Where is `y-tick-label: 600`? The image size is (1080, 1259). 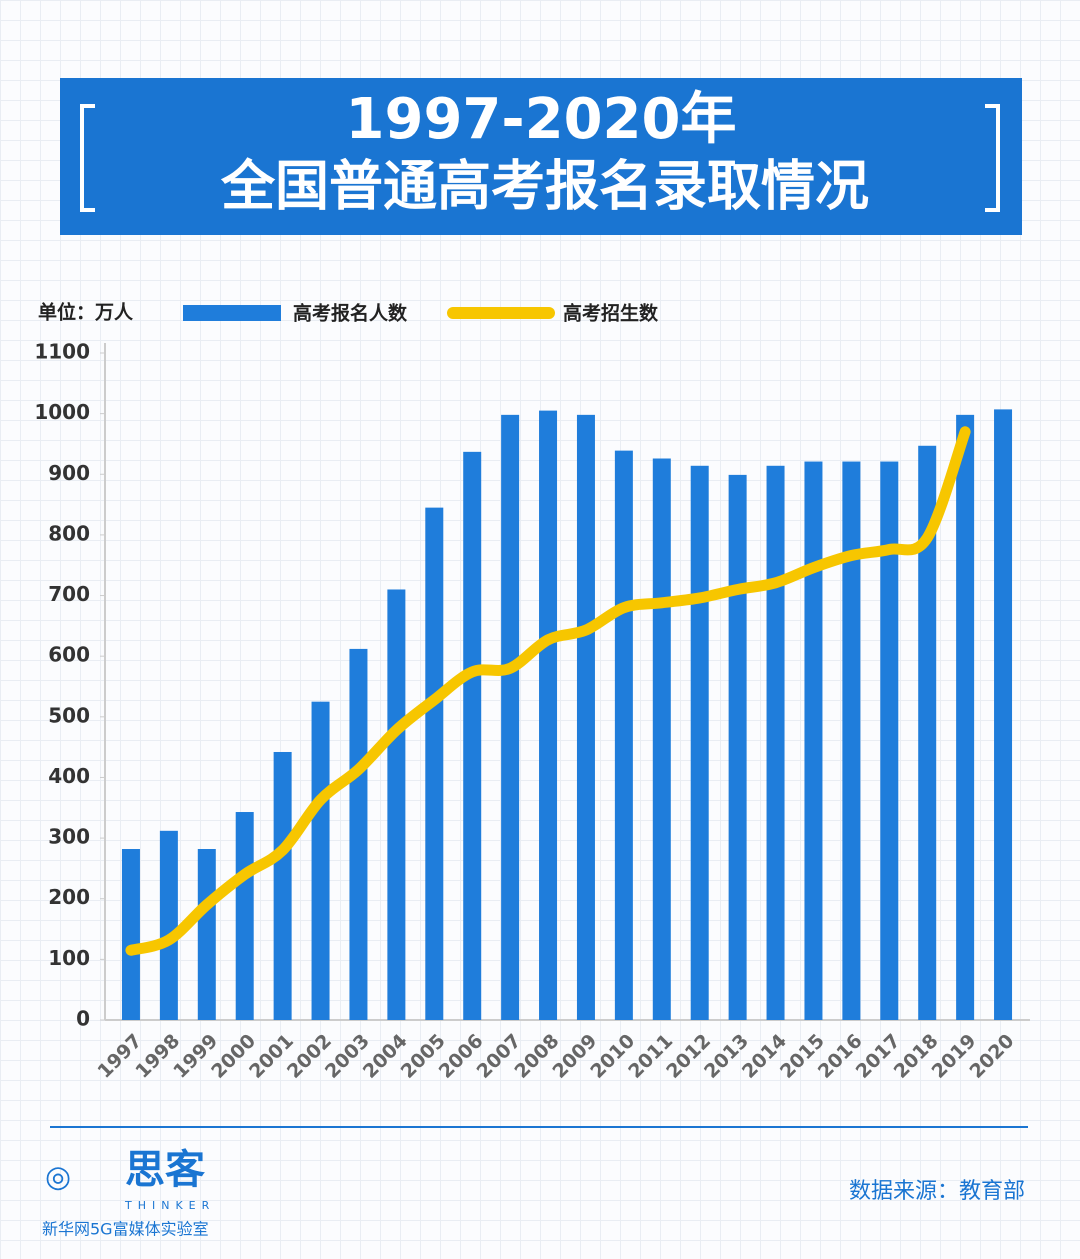
y-tick-label: 600 is located at coordinates (69, 655).